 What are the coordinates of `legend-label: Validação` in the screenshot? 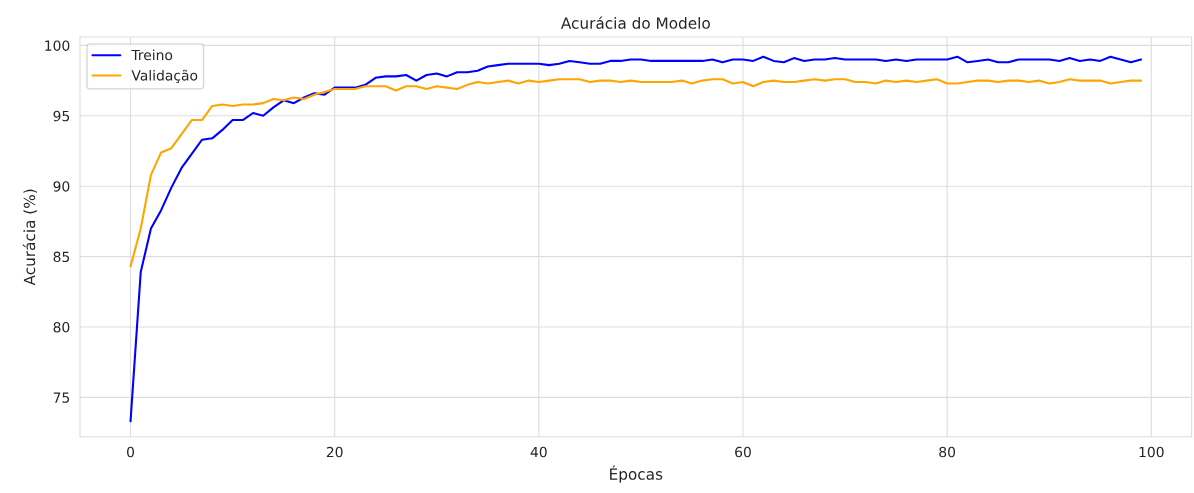 It's located at (164, 76).